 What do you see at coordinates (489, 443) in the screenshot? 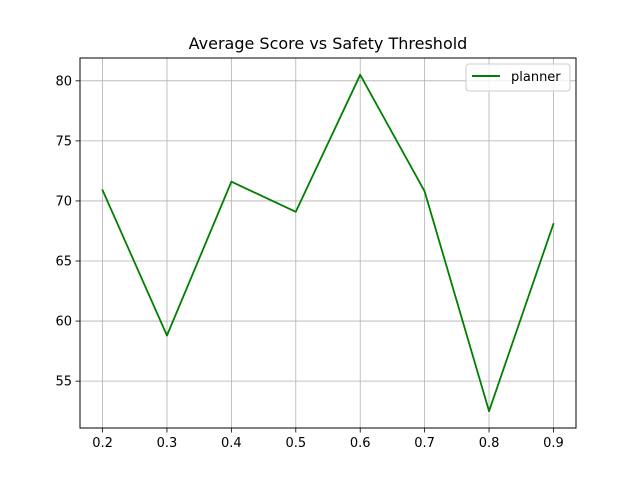
I see `x-tick-label: 0.8` at bounding box center [489, 443].